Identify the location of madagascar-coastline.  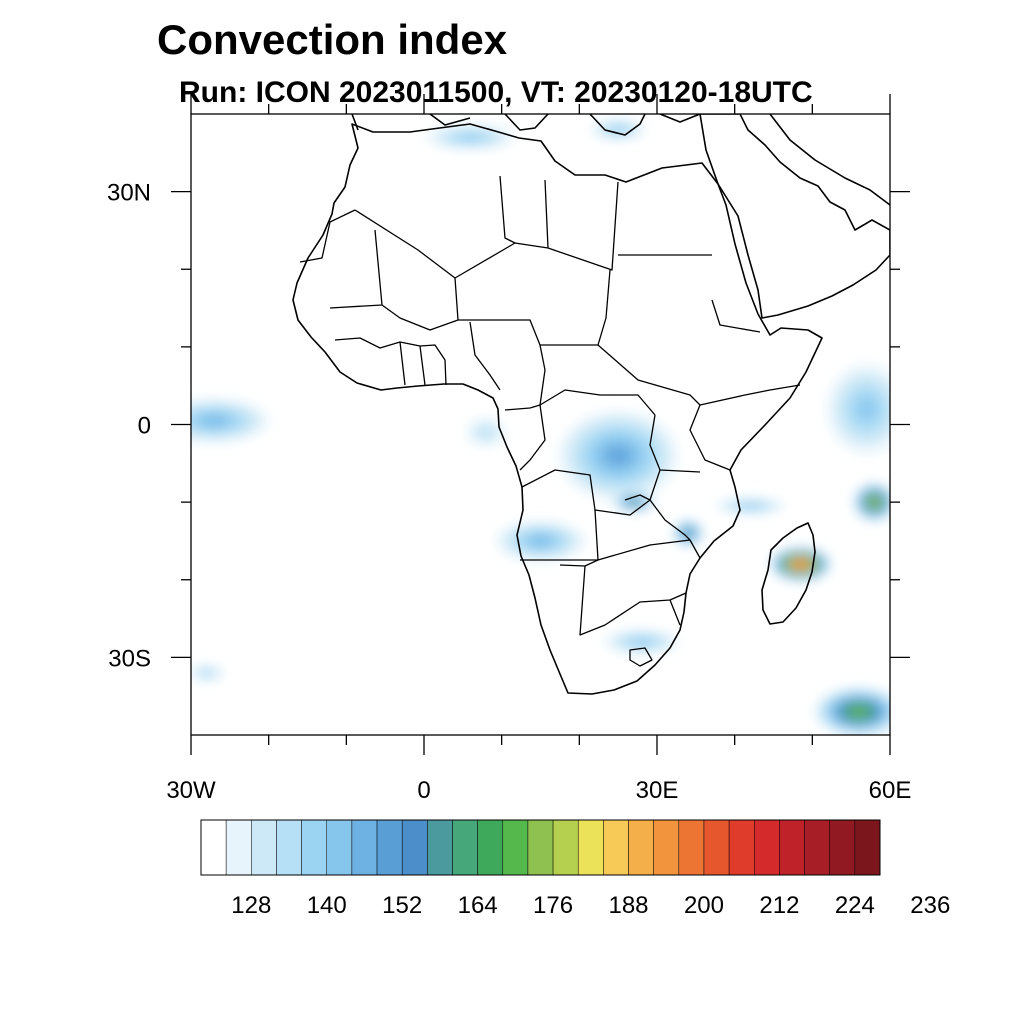
(788, 573).